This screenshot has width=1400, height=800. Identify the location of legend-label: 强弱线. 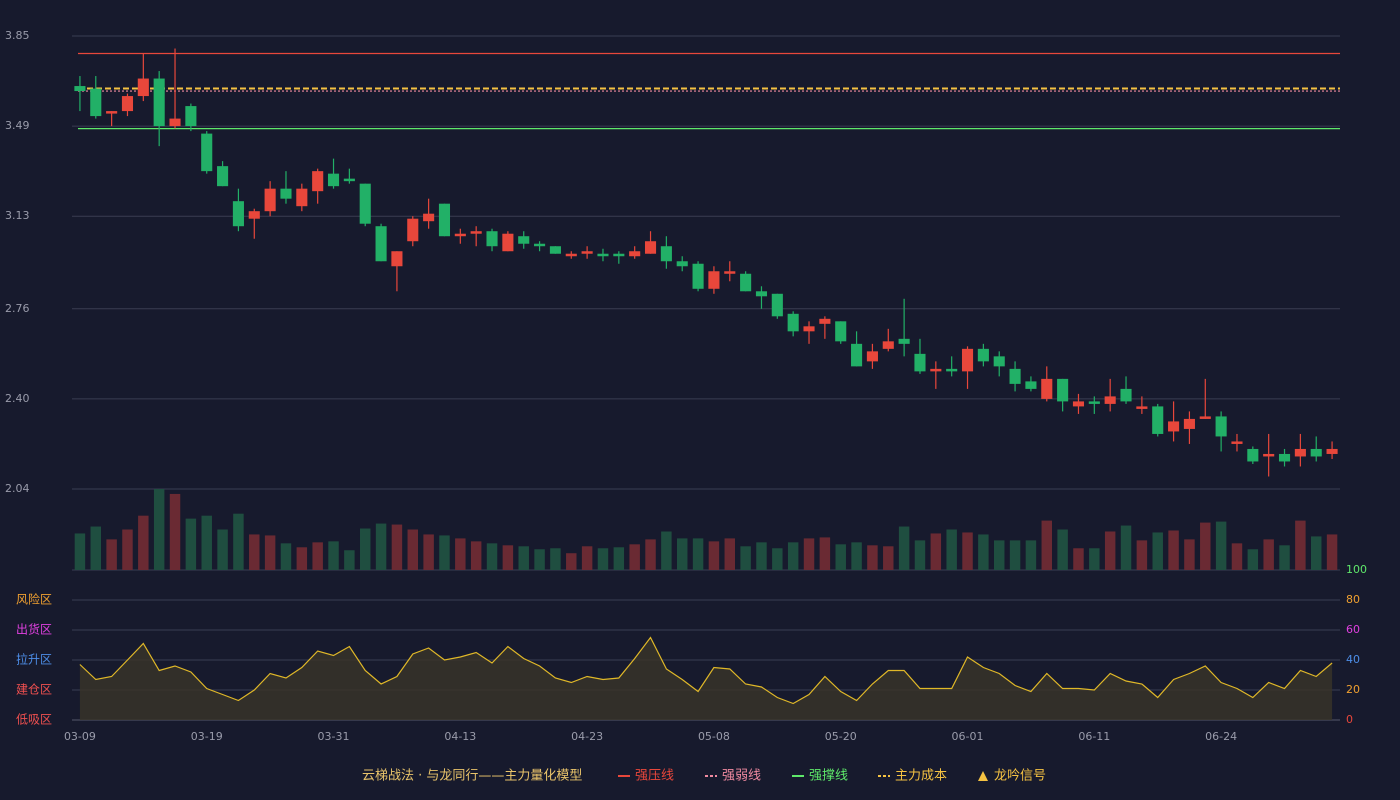
(741, 776).